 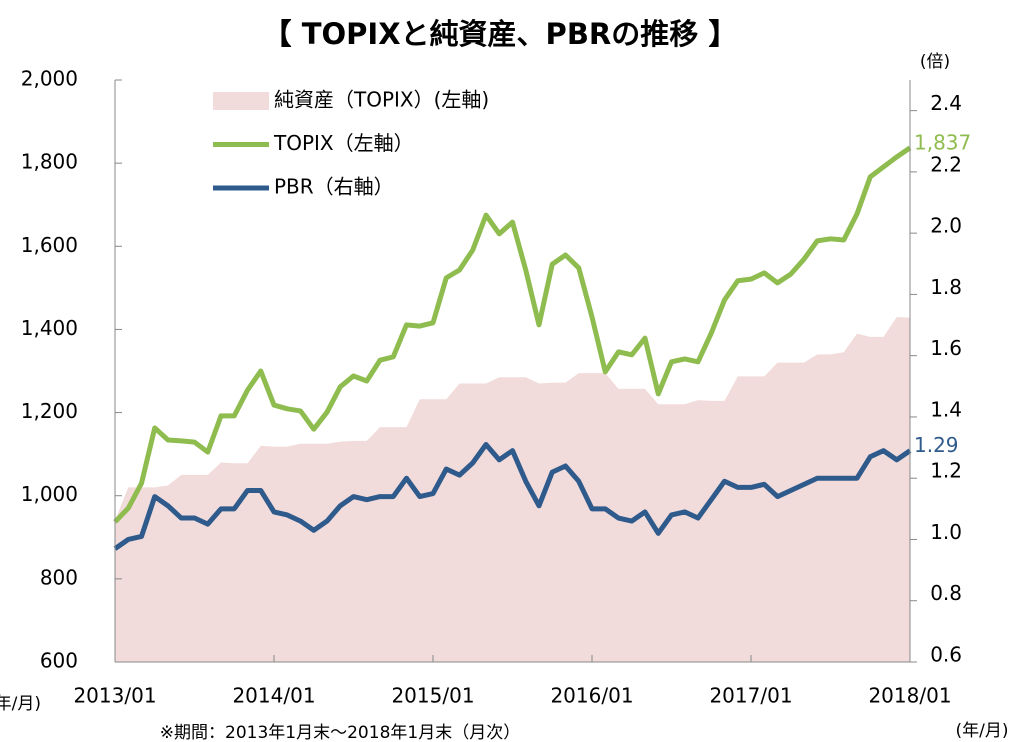 I want to click on y2-unit: (倍), so click(x=935, y=62).